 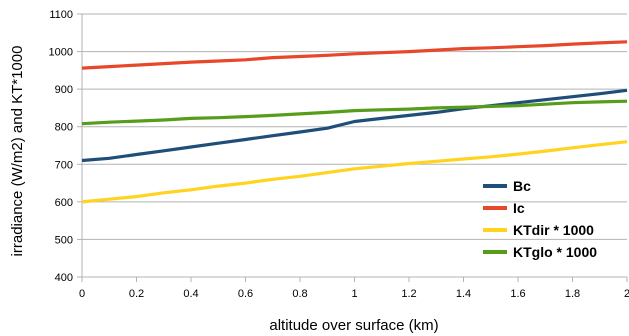 What do you see at coordinates (517, 294) in the screenshot?
I see `x-tick-label: 1.6` at bounding box center [517, 294].